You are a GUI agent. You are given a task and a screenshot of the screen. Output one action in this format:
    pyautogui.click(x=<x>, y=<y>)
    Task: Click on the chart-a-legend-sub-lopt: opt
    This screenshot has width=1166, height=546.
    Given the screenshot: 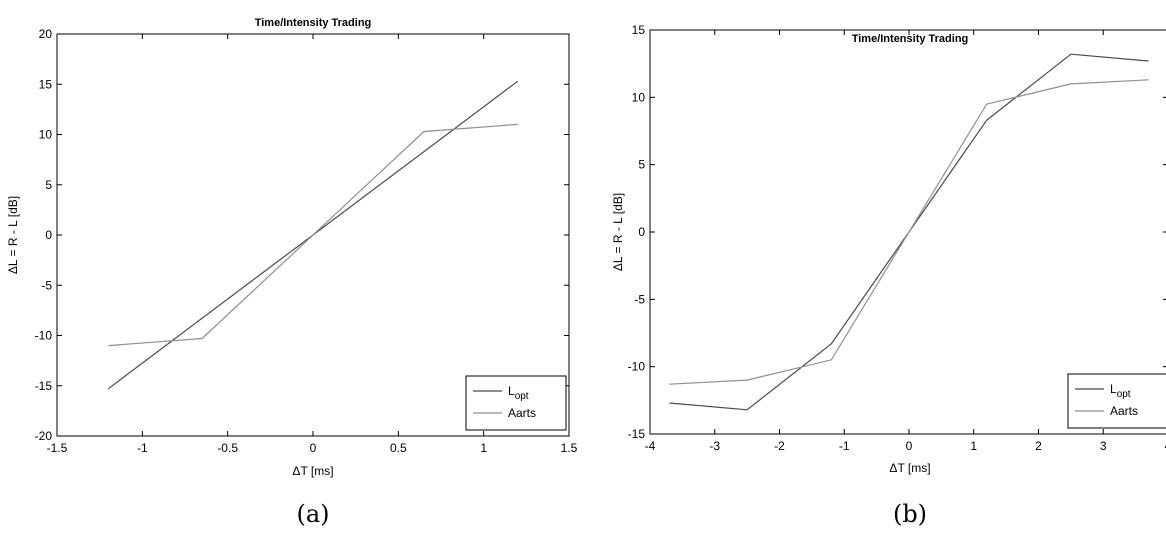 What is the action you would take?
    pyautogui.click(x=522, y=396)
    